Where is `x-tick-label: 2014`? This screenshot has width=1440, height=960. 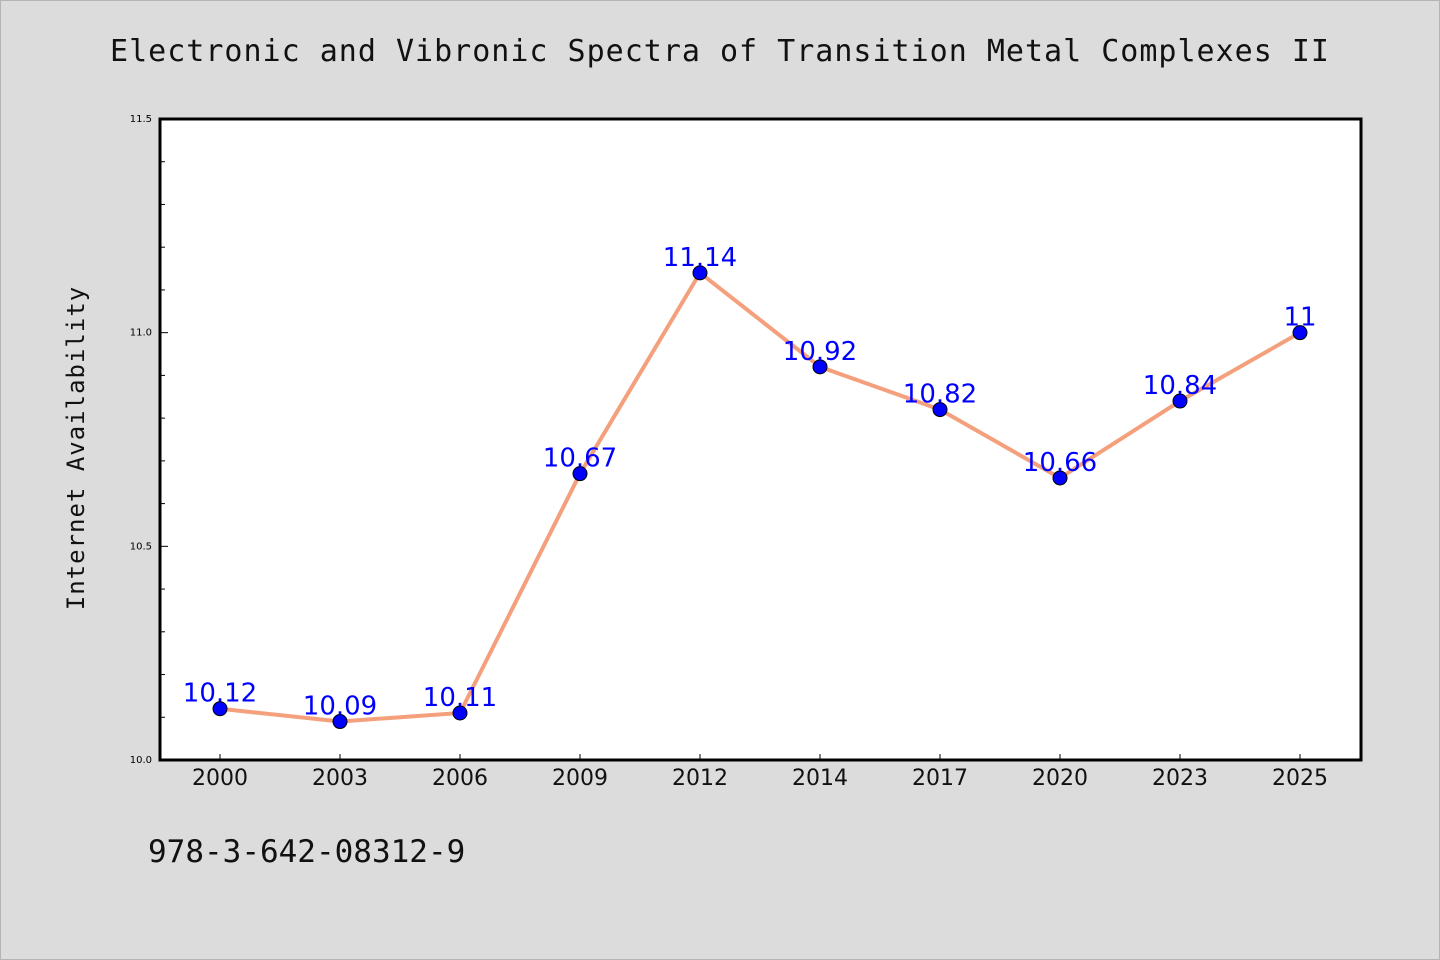
x-tick-label: 2014 is located at coordinates (820, 778).